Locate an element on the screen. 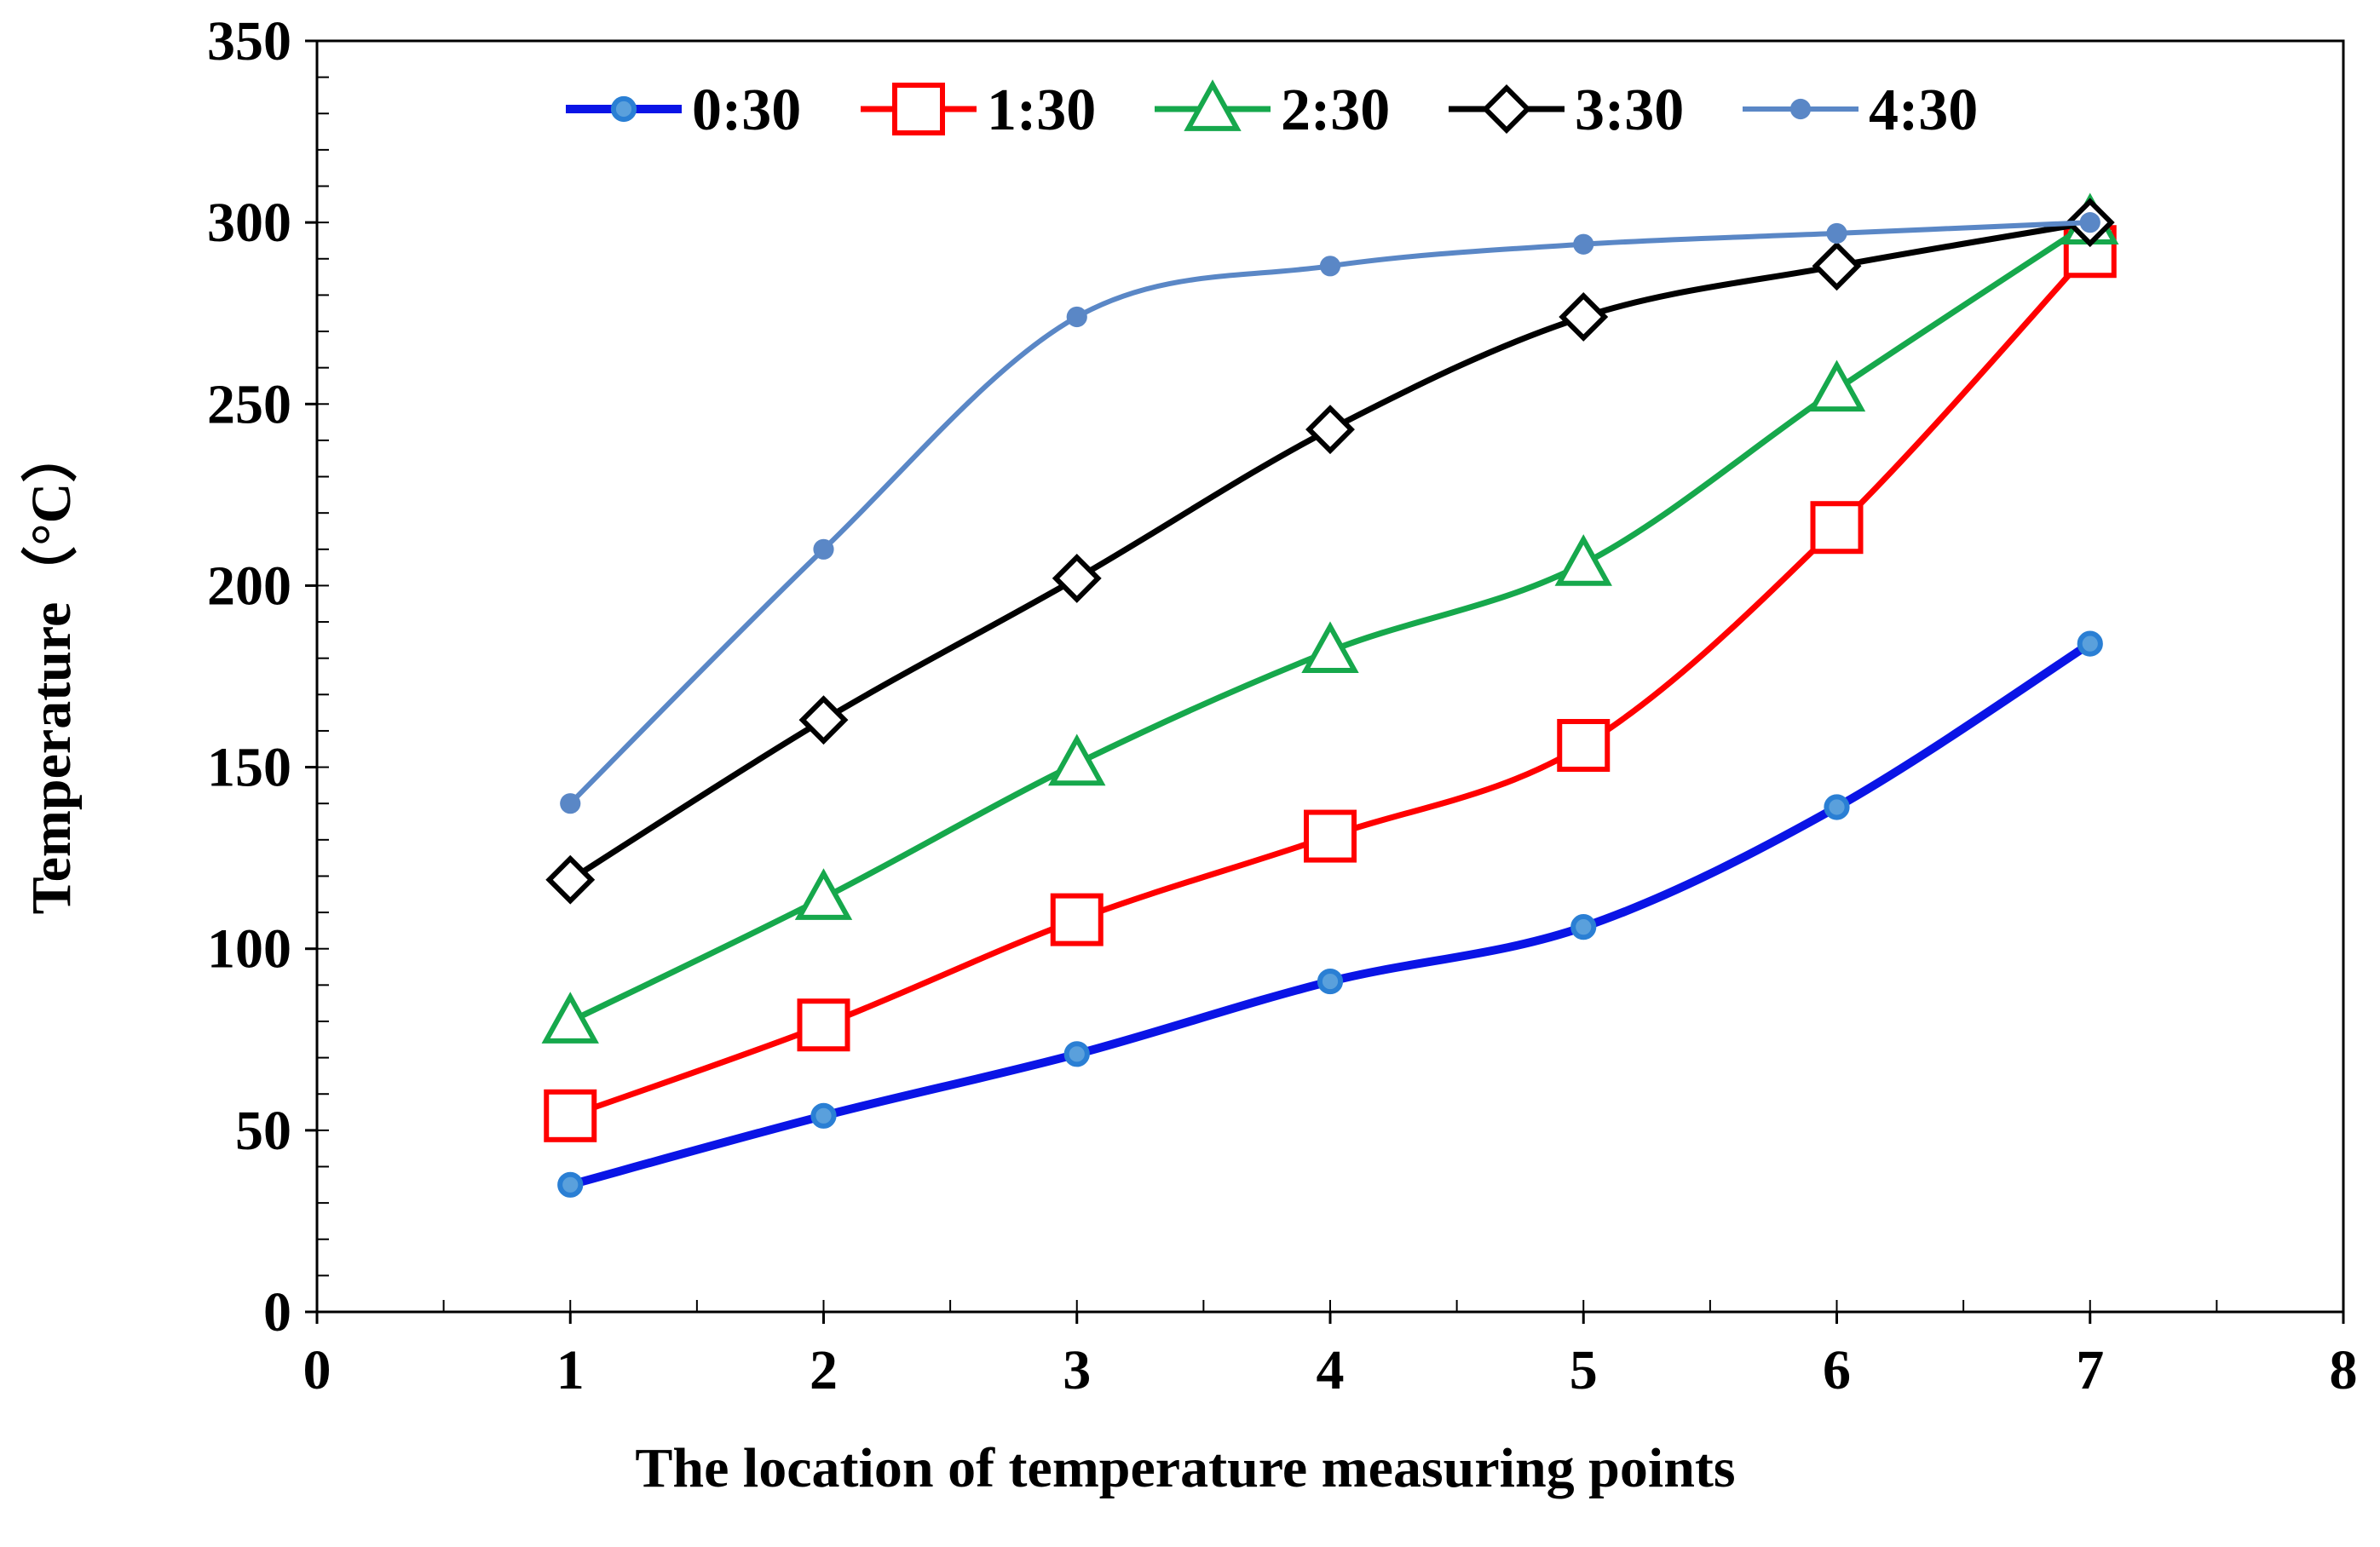 The width and height of the screenshot is (2380, 1547). legend-entry: 2:30 is located at coordinates (1272, 110).